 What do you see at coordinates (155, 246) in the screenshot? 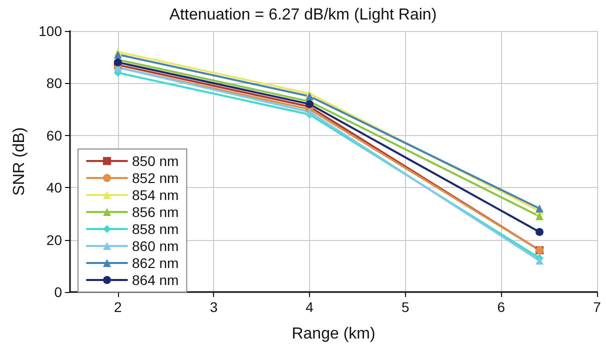
I see `legend-label: 860 nm` at bounding box center [155, 246].